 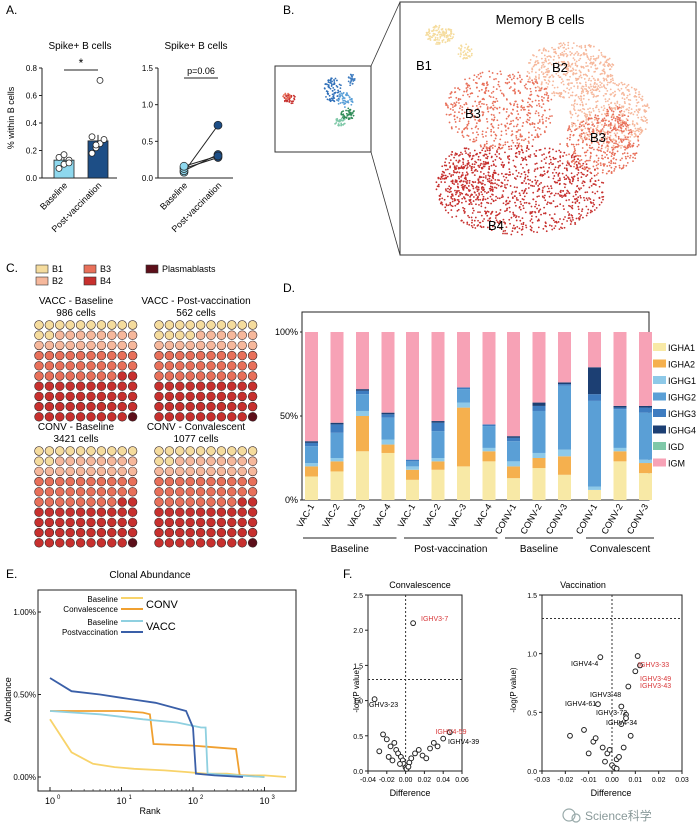 What do you see at coordinates (311, 387) in the screenshot?
I see `d-bar-segment-igm` at bounding box center [311, 387].